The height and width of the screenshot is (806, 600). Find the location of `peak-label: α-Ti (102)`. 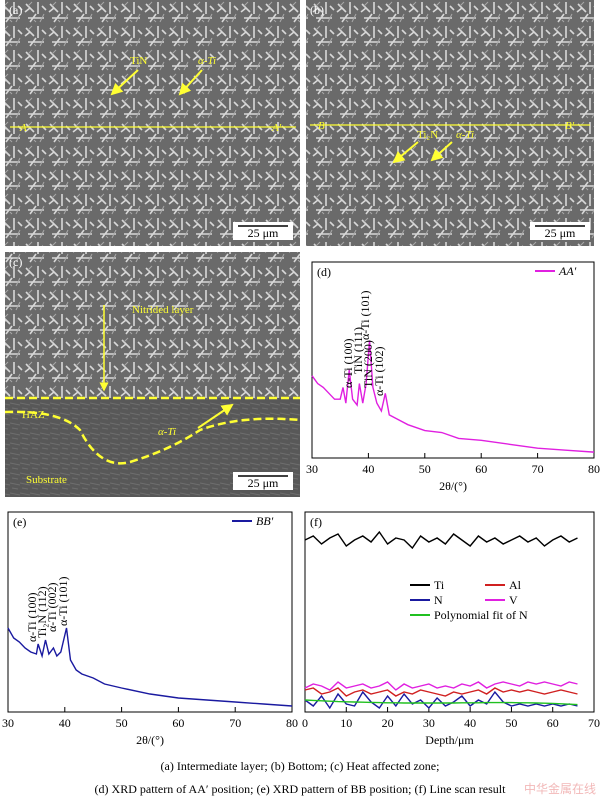

peak-label: α-Ti (102) is located at coordinates (379, 371).